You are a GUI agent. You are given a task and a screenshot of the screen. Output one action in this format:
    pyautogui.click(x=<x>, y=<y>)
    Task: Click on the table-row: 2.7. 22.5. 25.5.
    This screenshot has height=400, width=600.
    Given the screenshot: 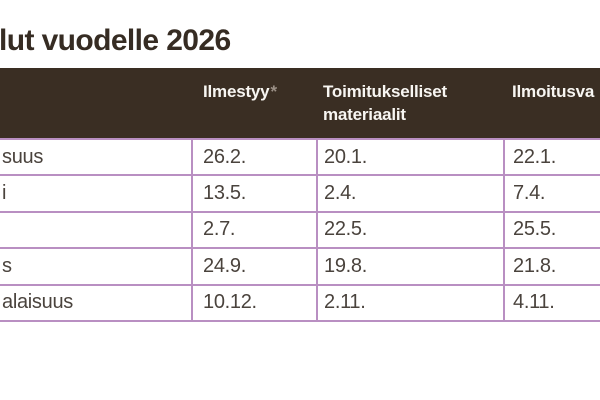 What is the action you would take?
    pyautogui.click(x=300, y=231)
    